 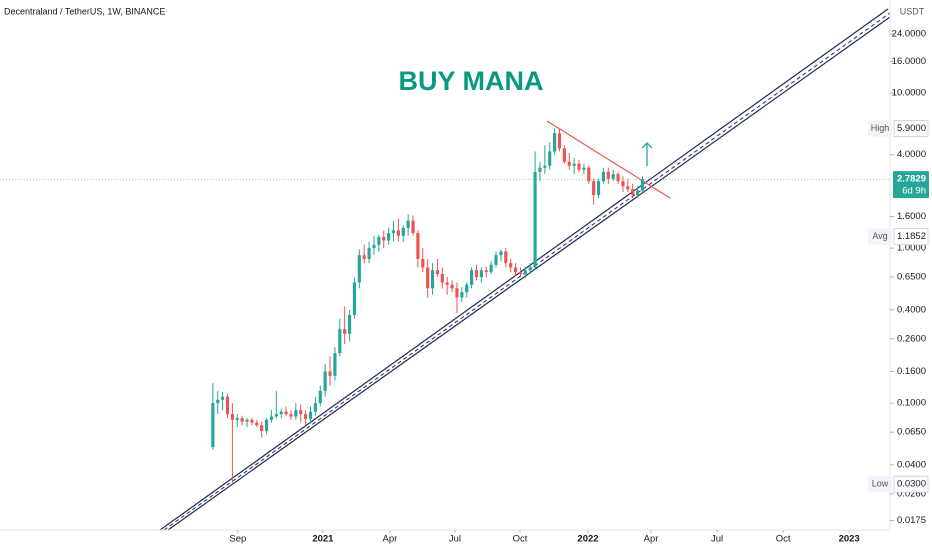 I want to click on resistance-line, so click(x=608, y=159).